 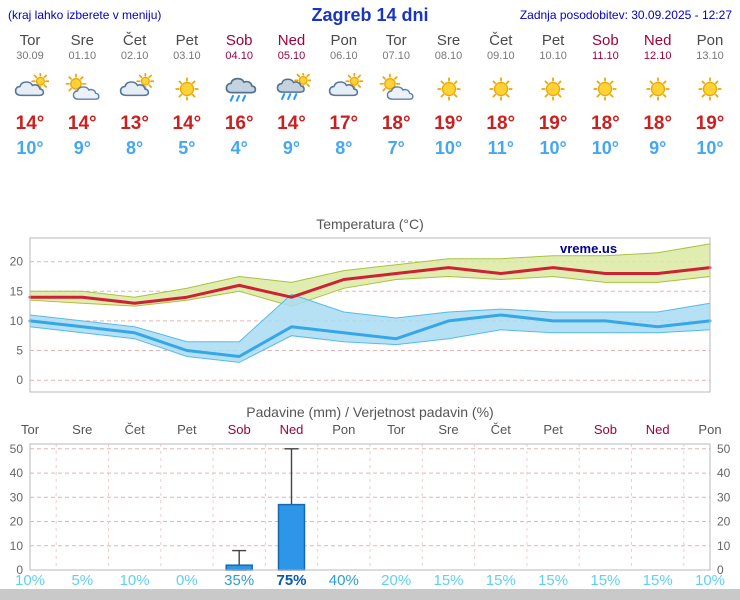 What do you see at coordinates (85, 15) in the screenshot?
I see `menu-hint-note: (kraj lahko izberete v meniju)` at bounding box center [85, 15].